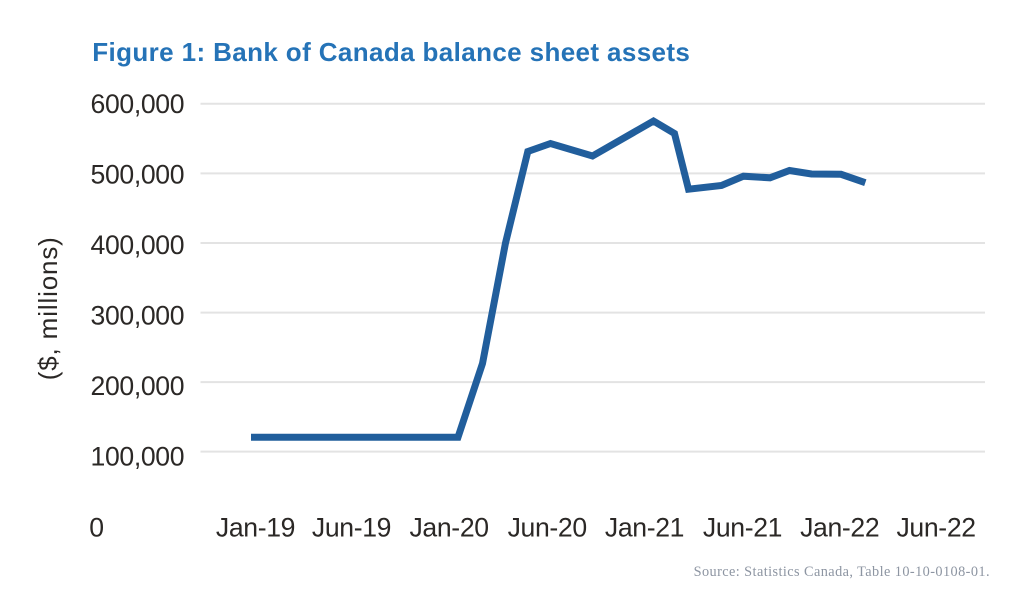 The image size is (1024, 601). I want to click on svg-text: 500,000, so click(138, 174).